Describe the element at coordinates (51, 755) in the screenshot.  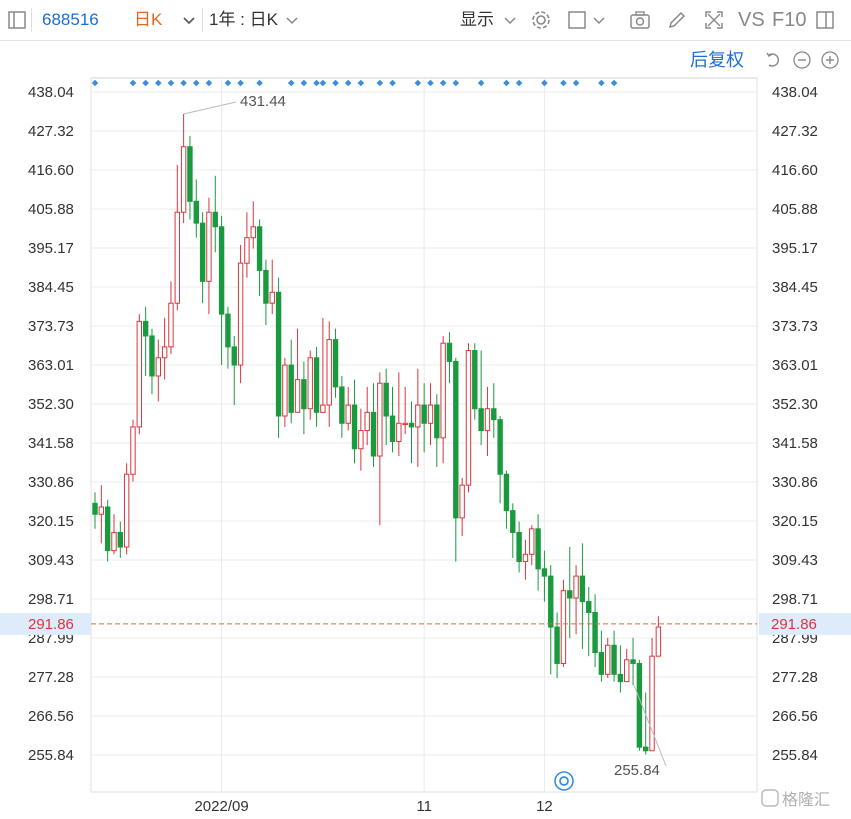
I see `y-tick-label-left: 255.84` at that location.